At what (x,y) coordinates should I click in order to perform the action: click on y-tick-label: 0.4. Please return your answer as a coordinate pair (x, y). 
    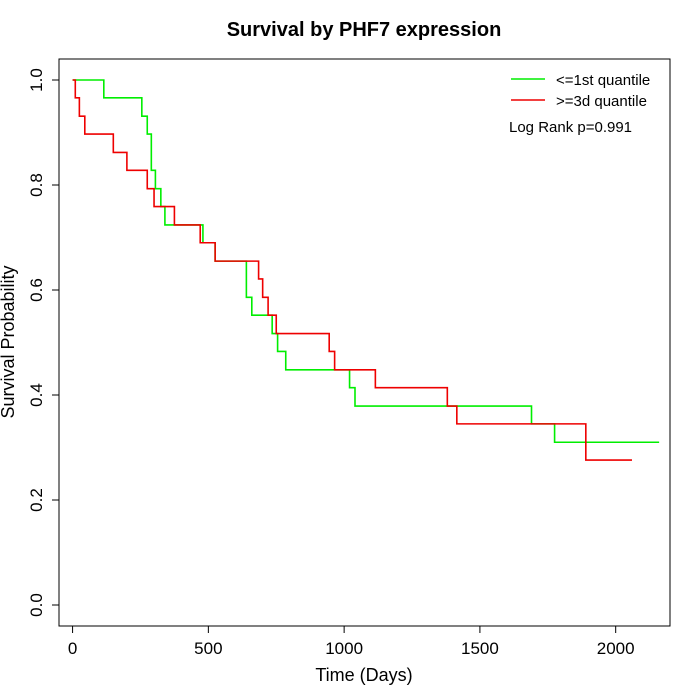
    Looking at the image, I should click on (36, 395).